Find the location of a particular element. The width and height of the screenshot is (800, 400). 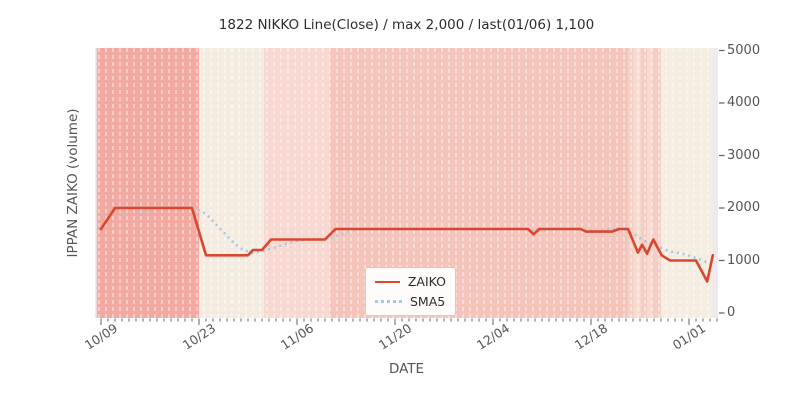

zaiko-line-sample-icon is located at coordinates (387, 281).